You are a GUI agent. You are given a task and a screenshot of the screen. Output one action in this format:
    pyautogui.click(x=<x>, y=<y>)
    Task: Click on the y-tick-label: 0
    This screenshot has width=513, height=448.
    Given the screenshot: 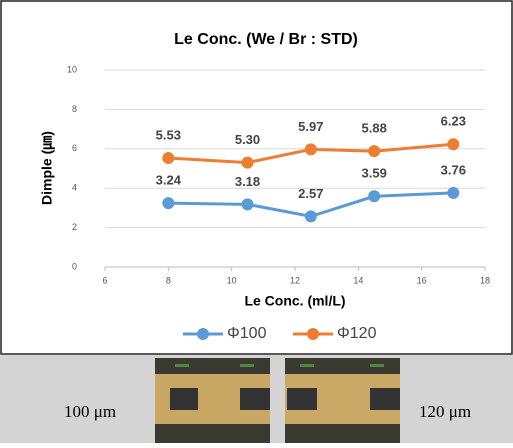 What is the action you would take?
    pyautogui.click(x=74, y=266)
    